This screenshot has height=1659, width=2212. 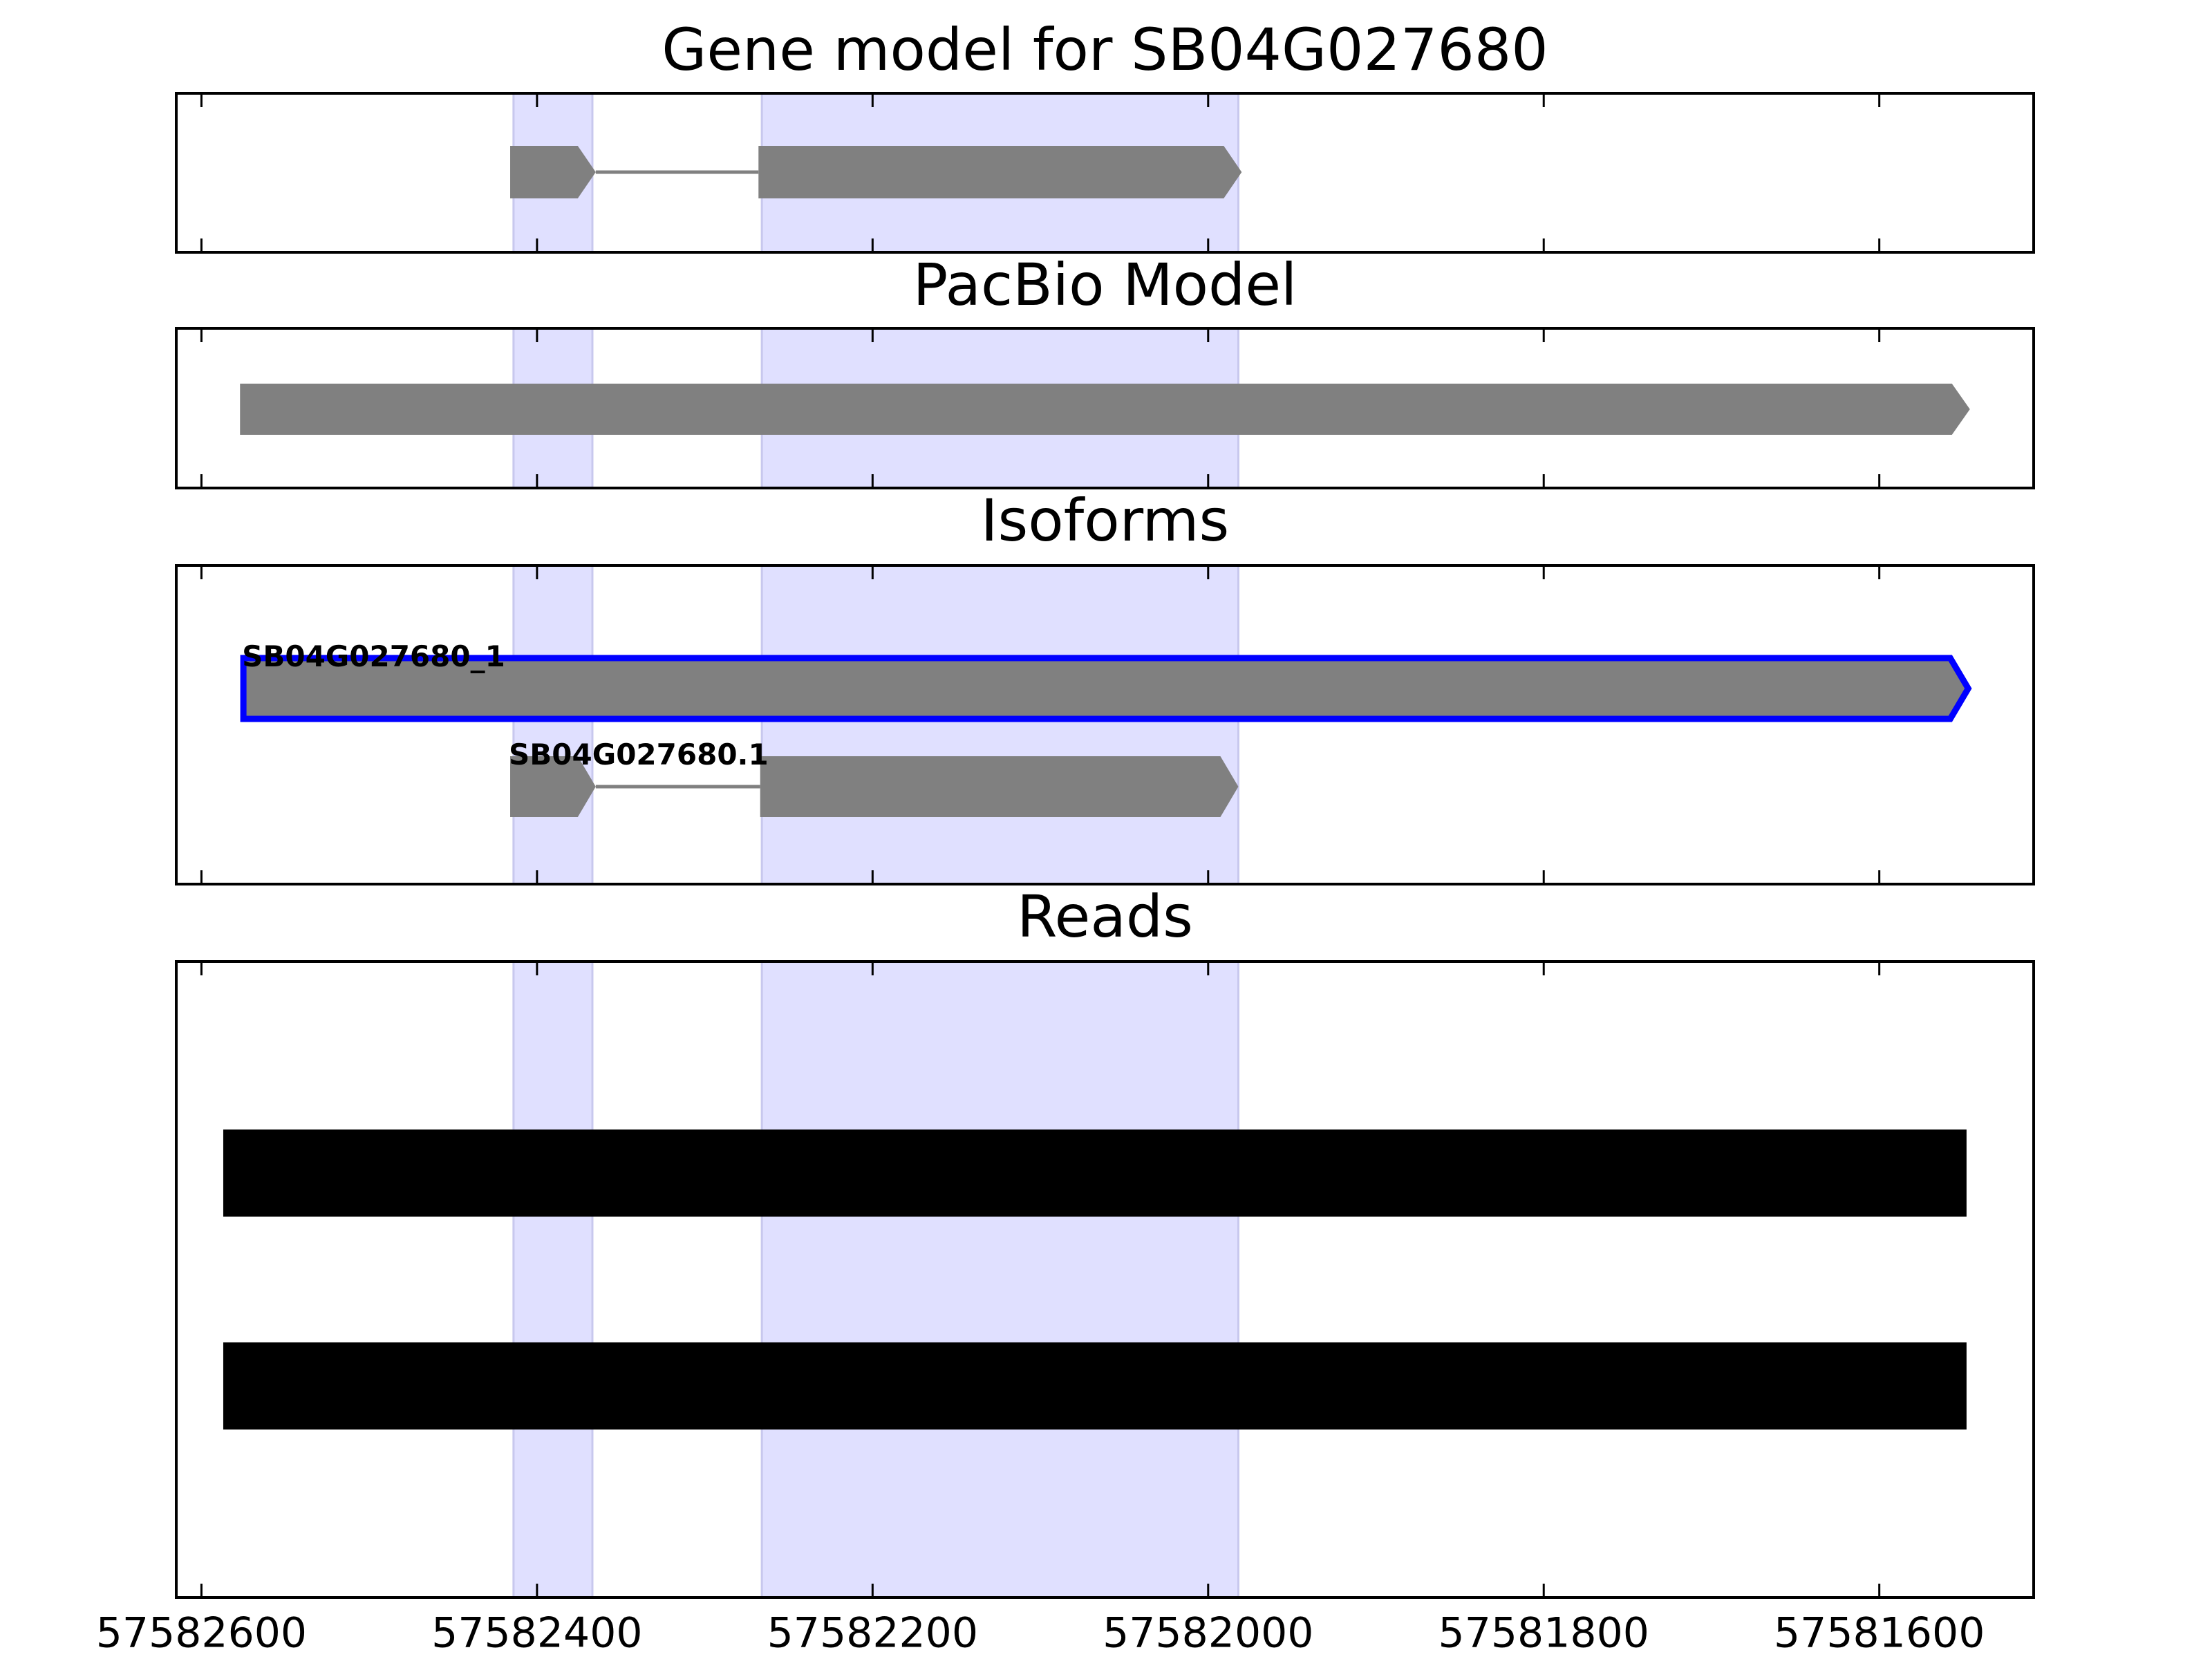 I want to click on x-tick-label: 57582600, so click(x=201, y=1633).